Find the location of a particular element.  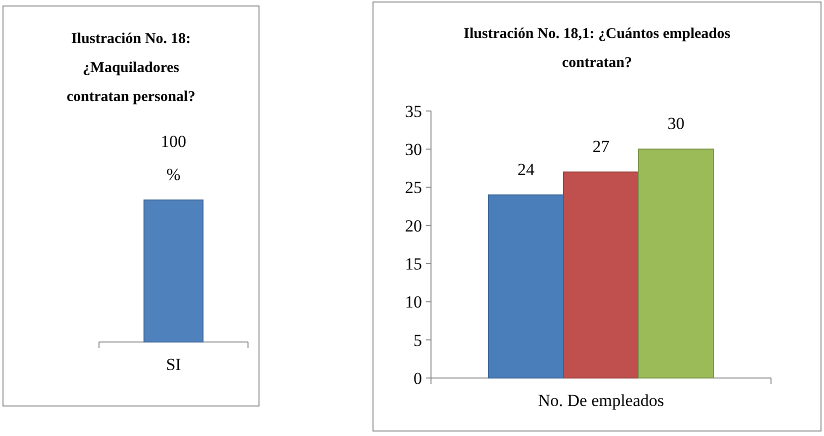

data-label: 24 is located at coordinates (527, 169).